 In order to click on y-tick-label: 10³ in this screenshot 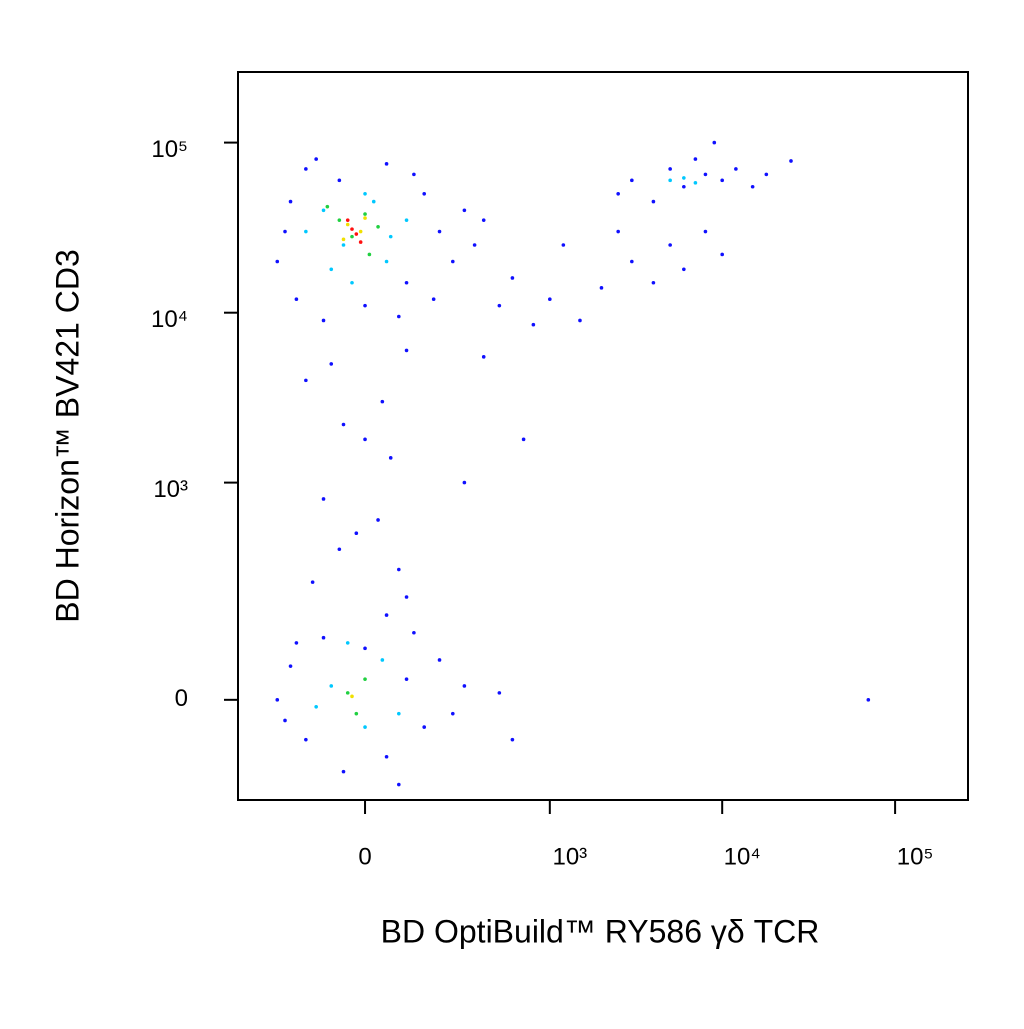, I will do `click(170, 489)`.